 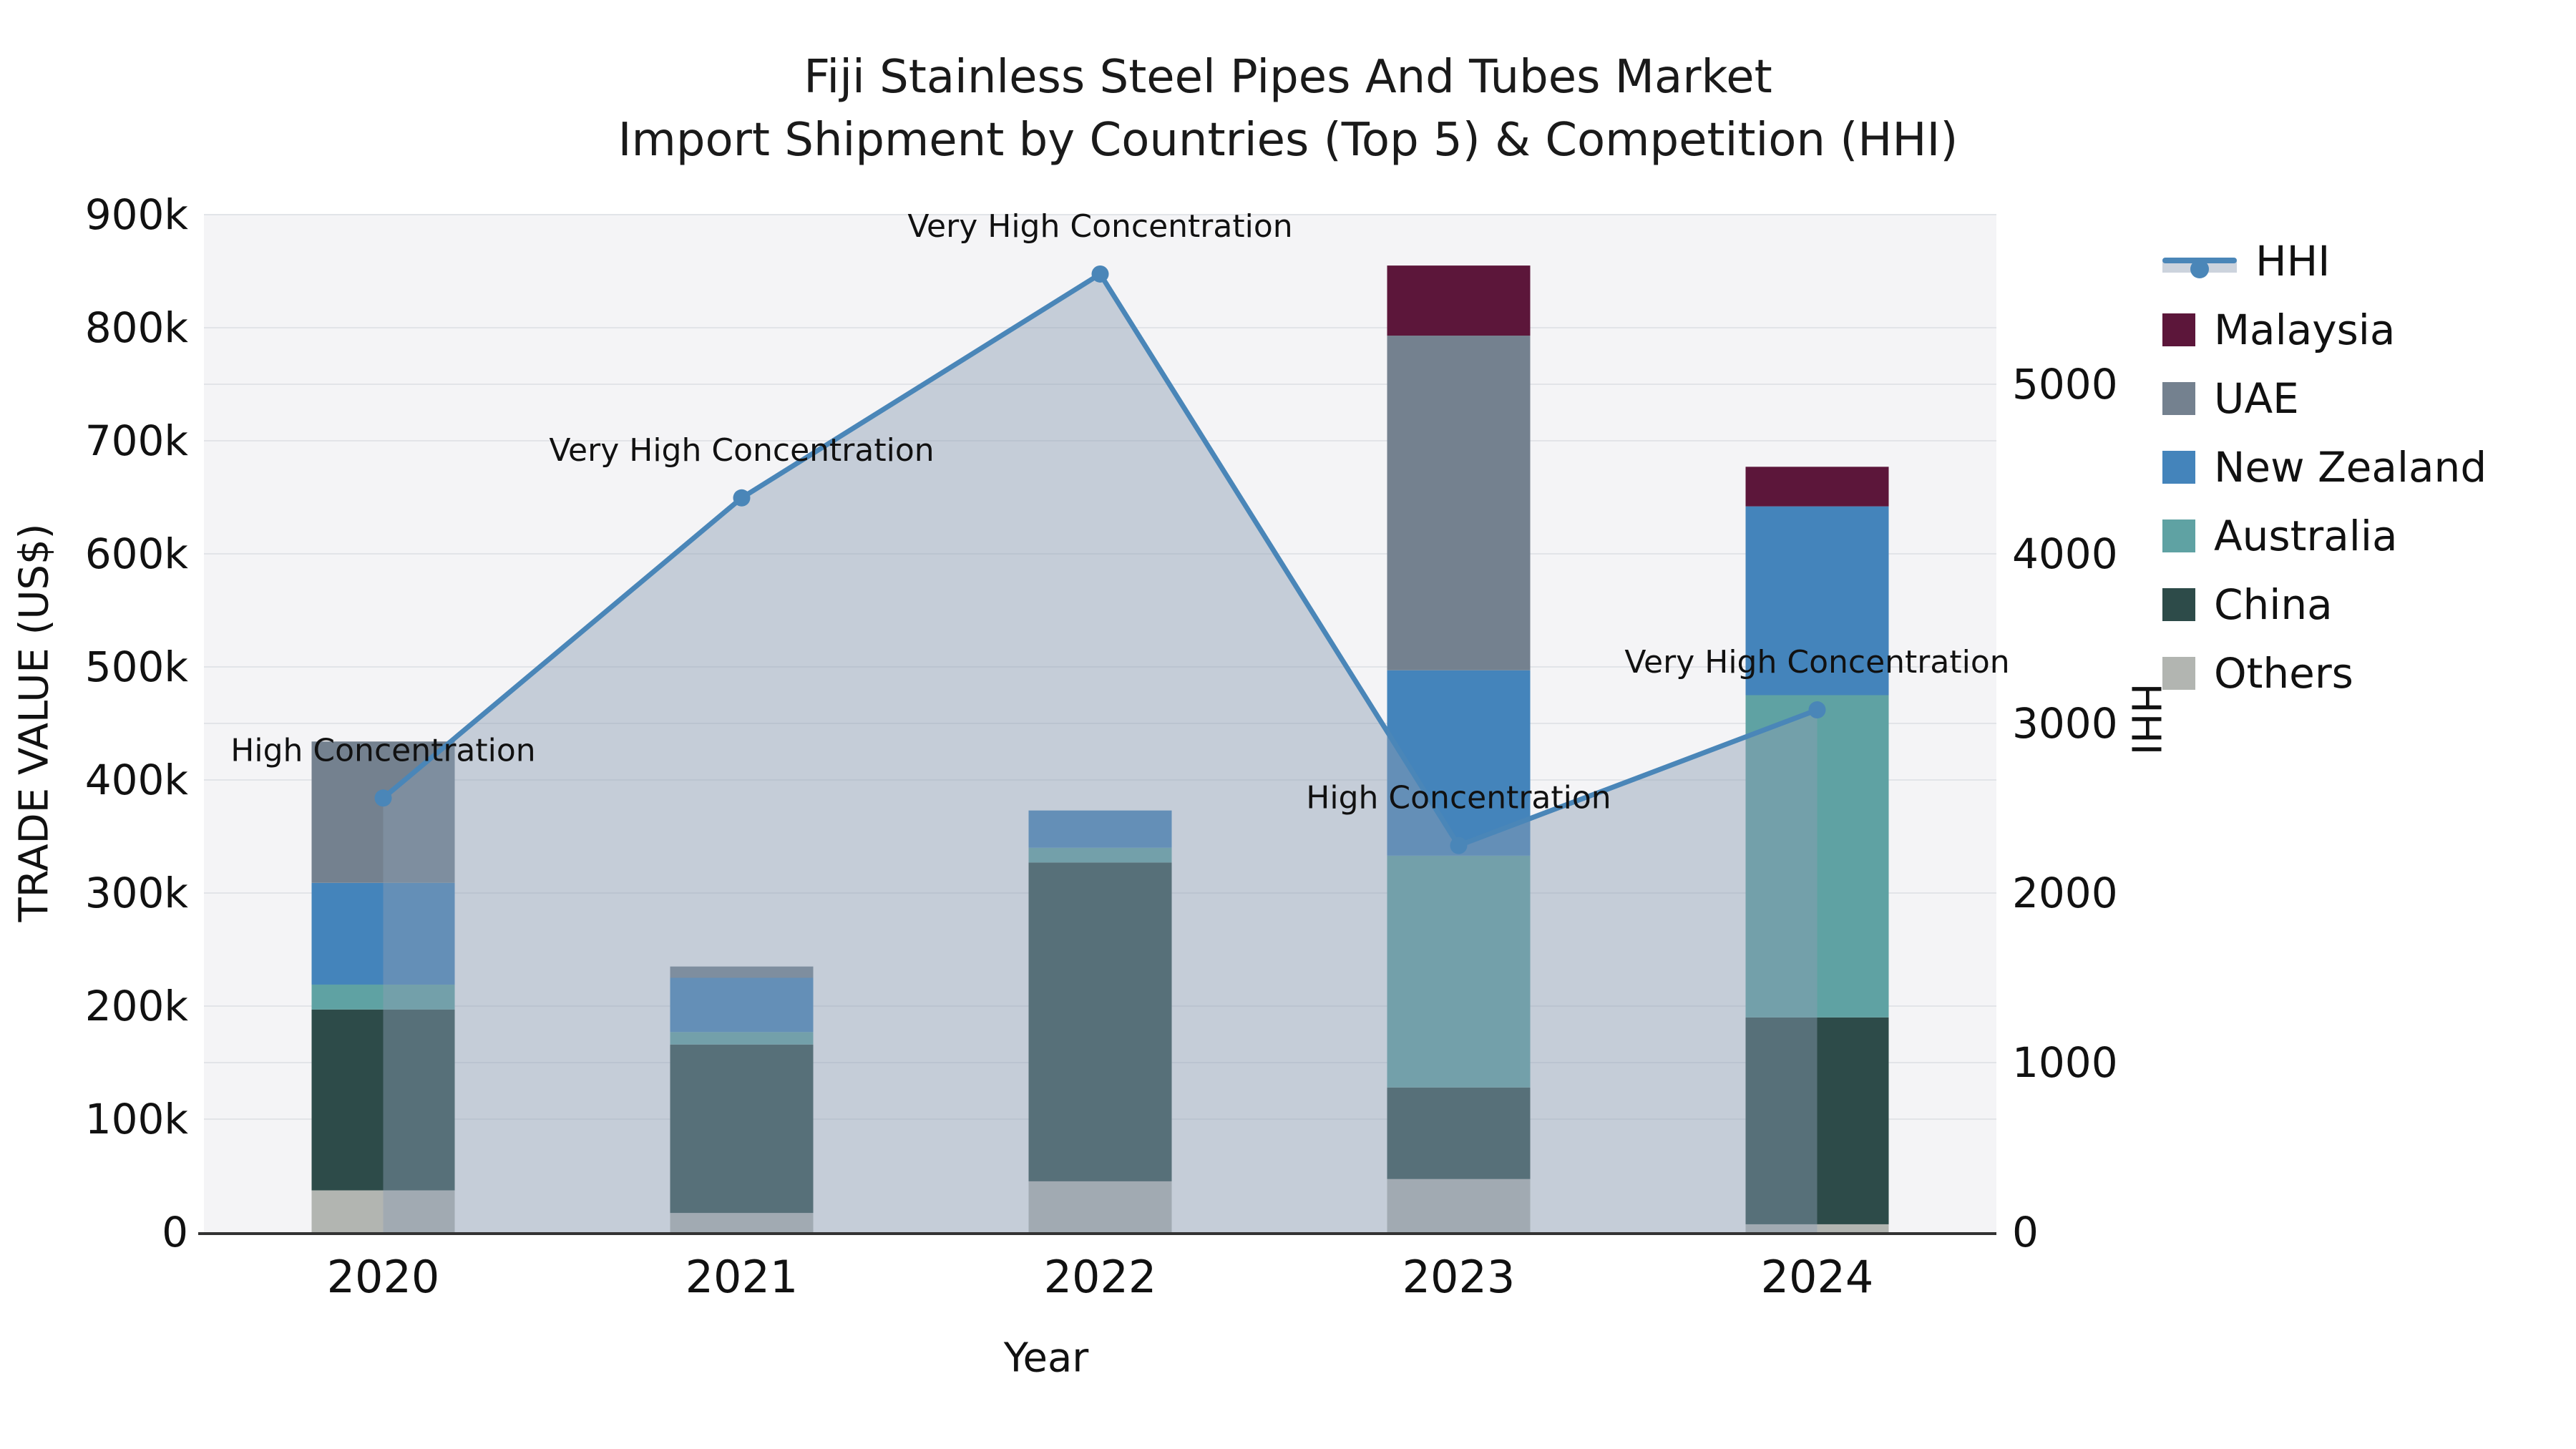 What do you see at coordinates (2305, 330) in the screenshot?
I see `legend-label: Malaysia` at bounding box center [2305, 330].